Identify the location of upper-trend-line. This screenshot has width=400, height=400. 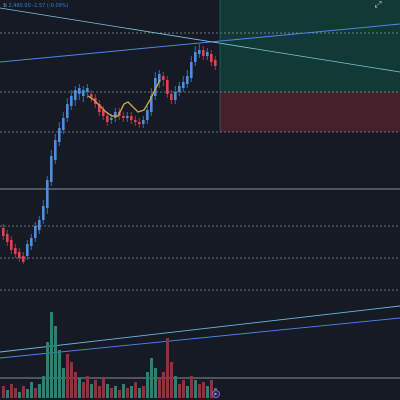
(200, 43).